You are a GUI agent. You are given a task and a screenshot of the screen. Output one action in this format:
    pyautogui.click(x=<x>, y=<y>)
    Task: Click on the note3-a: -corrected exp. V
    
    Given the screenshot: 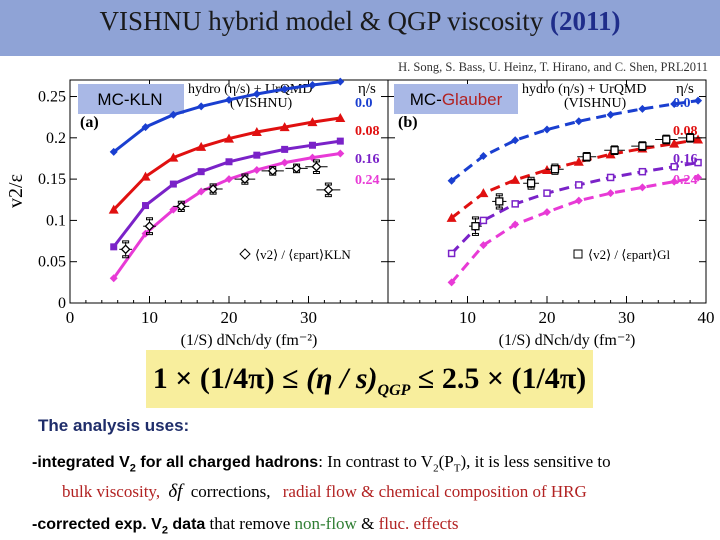 What is the action you would take?
    pyautogui.click(x=97, y=524)
    